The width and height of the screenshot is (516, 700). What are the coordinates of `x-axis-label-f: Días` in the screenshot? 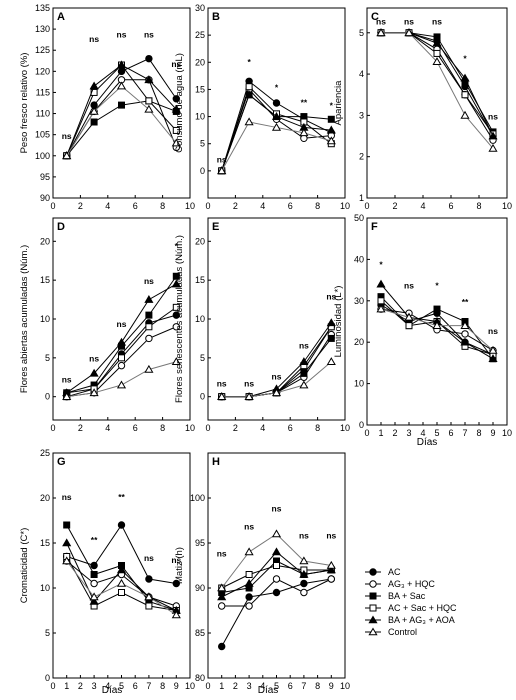 It's located at (427, 442).